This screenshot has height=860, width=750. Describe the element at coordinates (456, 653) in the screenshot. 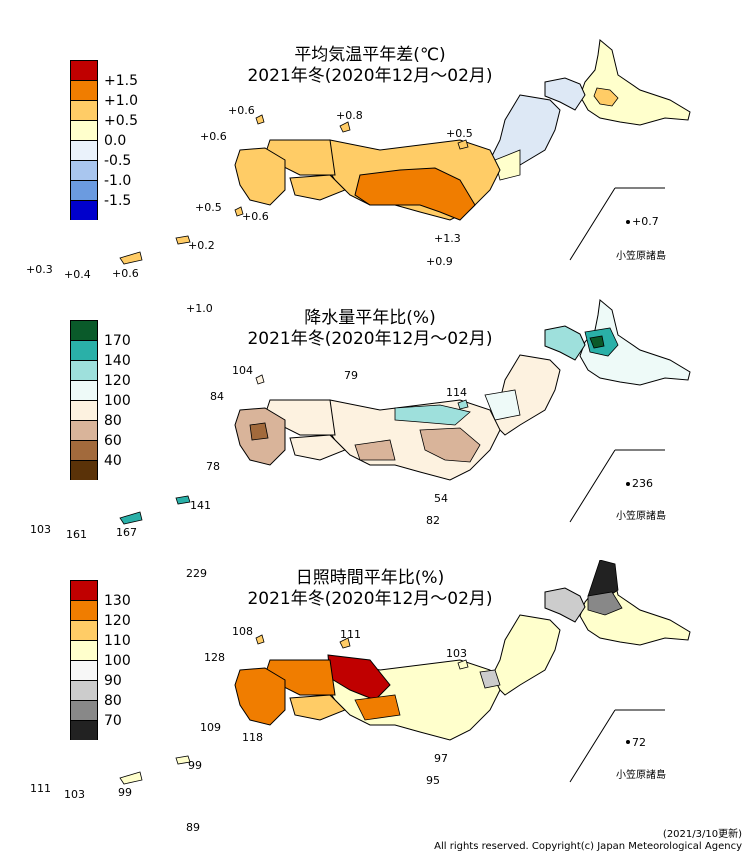

I see `value-awashima: 103` at that location.